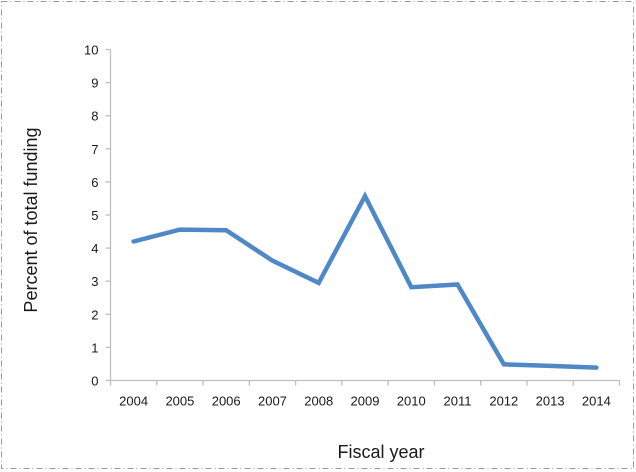 This screenshot has height=472, width=636. Describe the element at coordinates (94, 83) in the screenshot. I see `y-tick-label: 9` at that location.